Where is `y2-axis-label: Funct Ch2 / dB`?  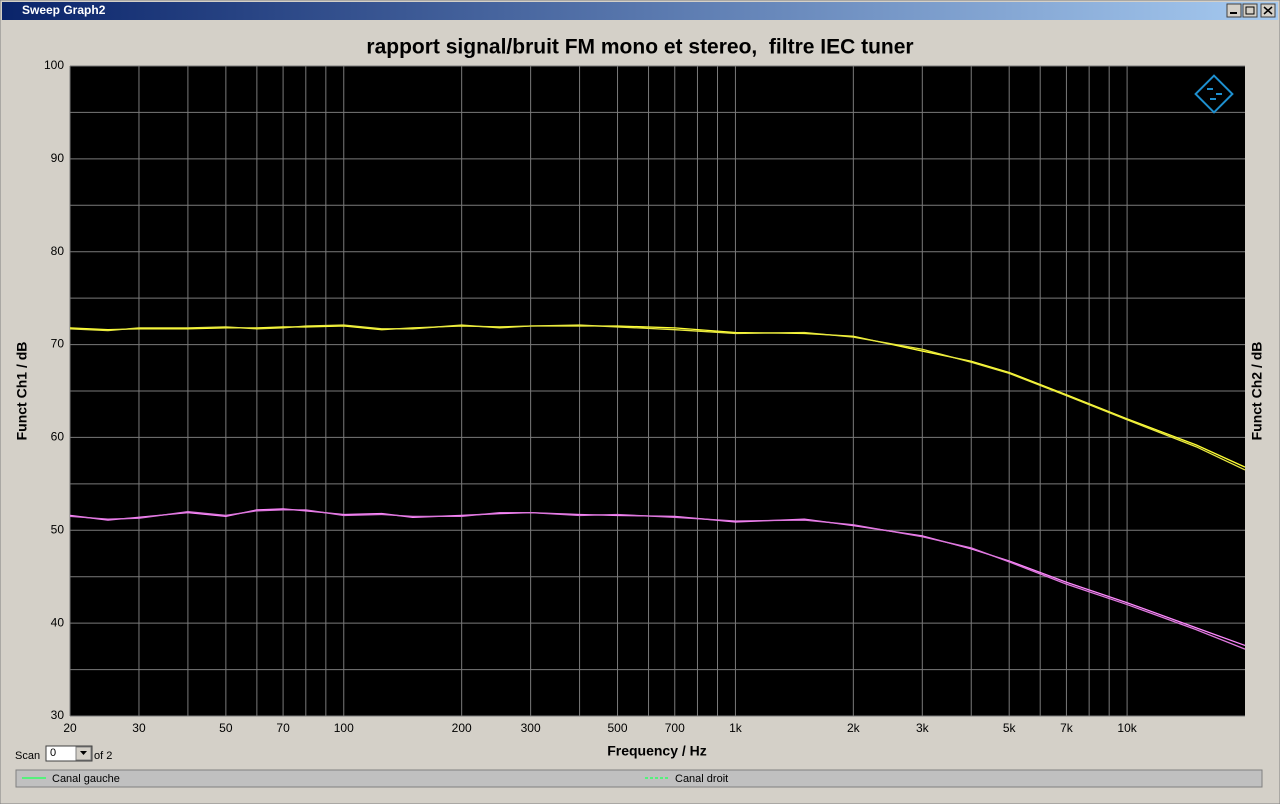
y2-axis-label: Funct Ch2 / dB is located at coordinates (1257, 391).